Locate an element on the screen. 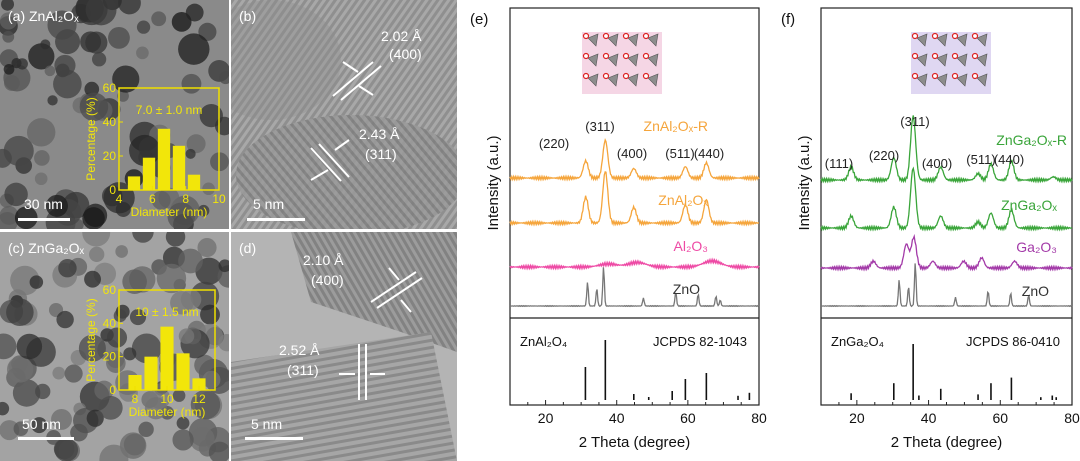  series-label: ZnAl₂Oₓ-R is located at coordinates (676, 126).